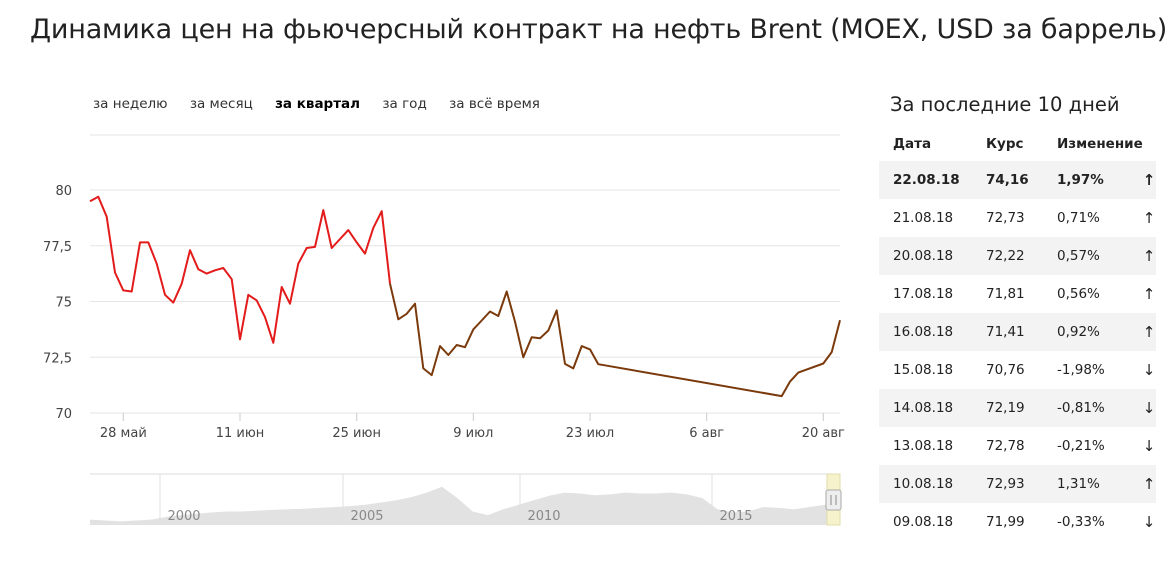  I want to click on navigator-tick-label: 2010, so click(543, 516).